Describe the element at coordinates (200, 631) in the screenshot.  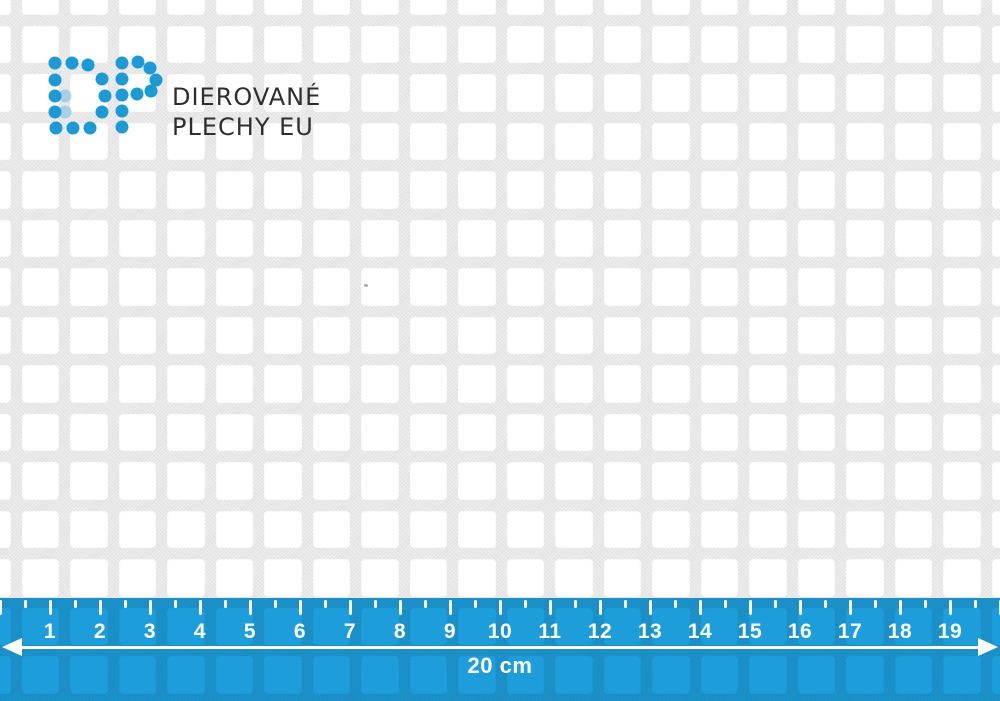
I see `ruler-number: 4` at that location.